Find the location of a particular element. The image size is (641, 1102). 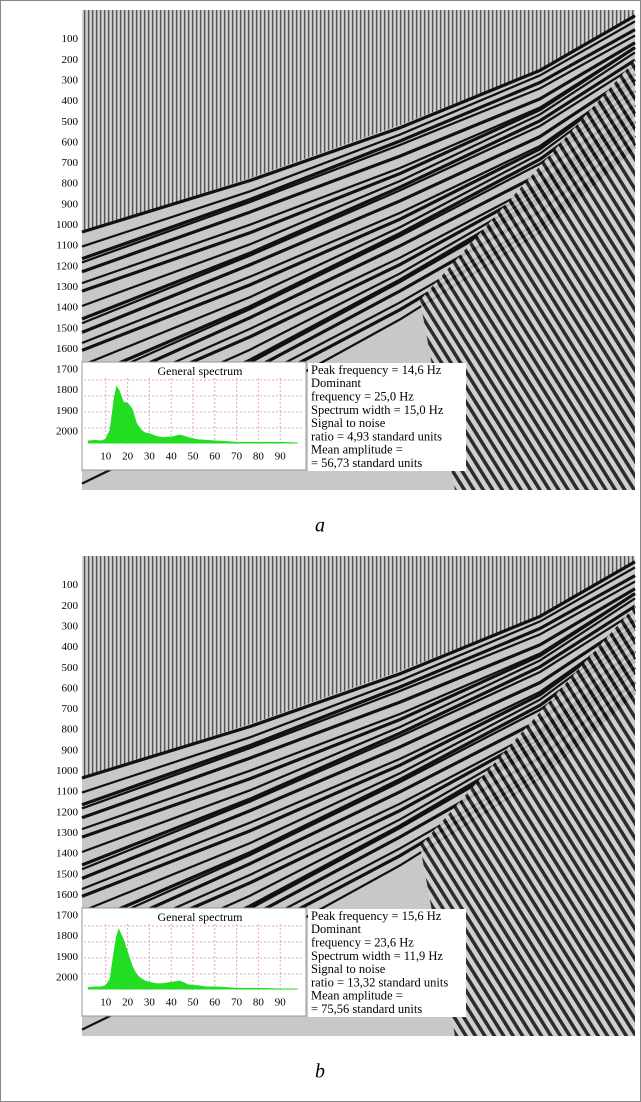

stat-line: Spectrum width = 11,9 Hz is located at coordinates (377, 956).